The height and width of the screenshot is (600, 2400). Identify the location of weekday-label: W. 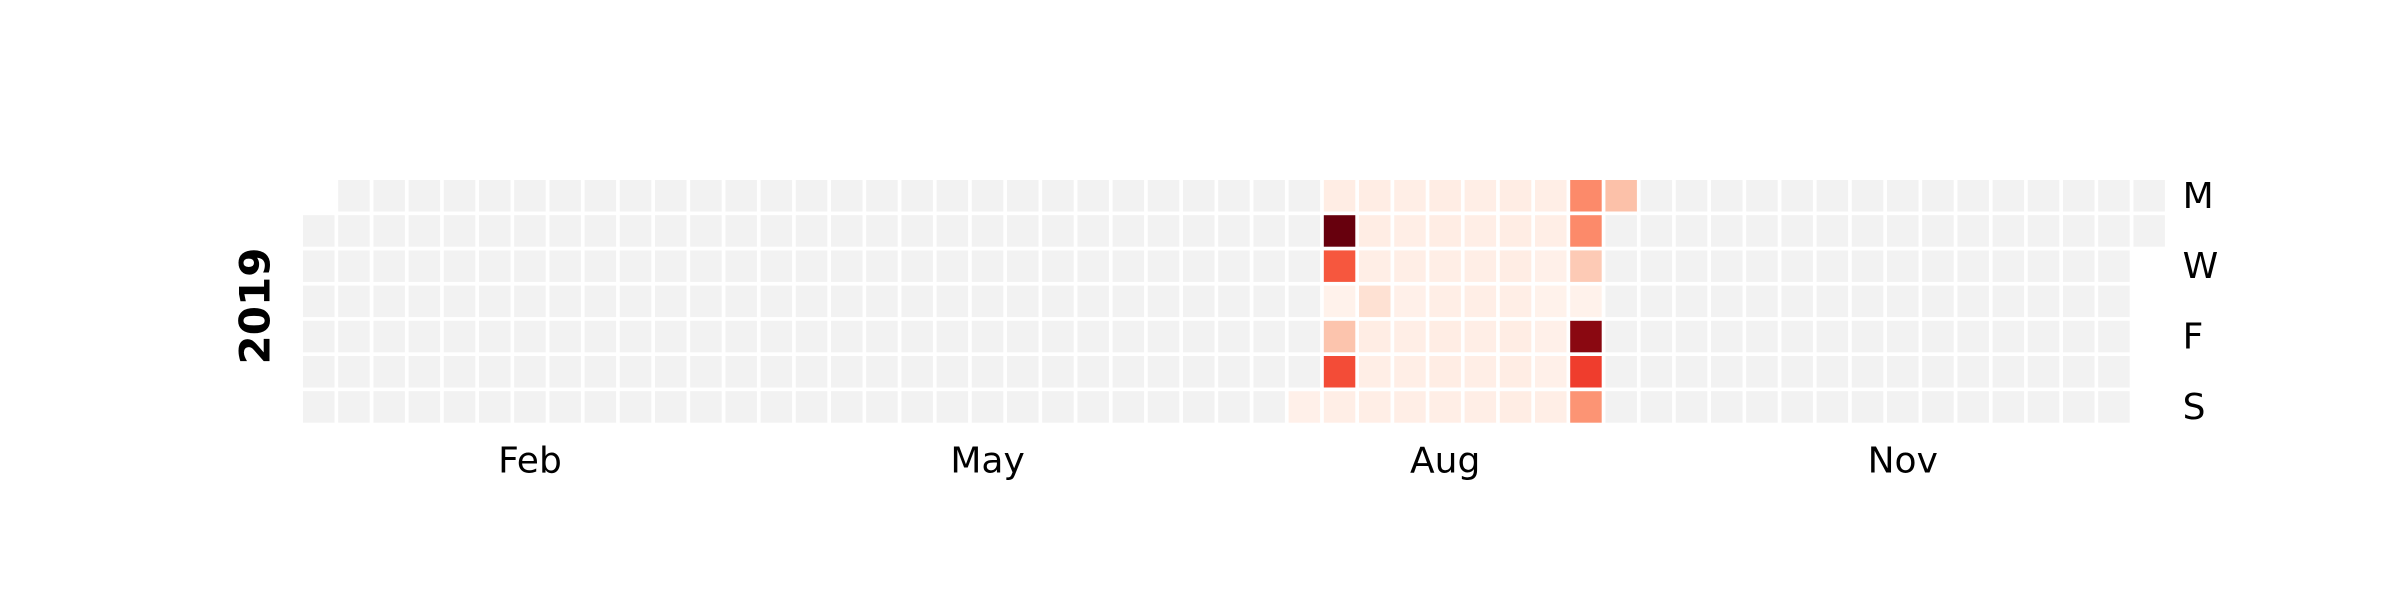
(2201, 266).